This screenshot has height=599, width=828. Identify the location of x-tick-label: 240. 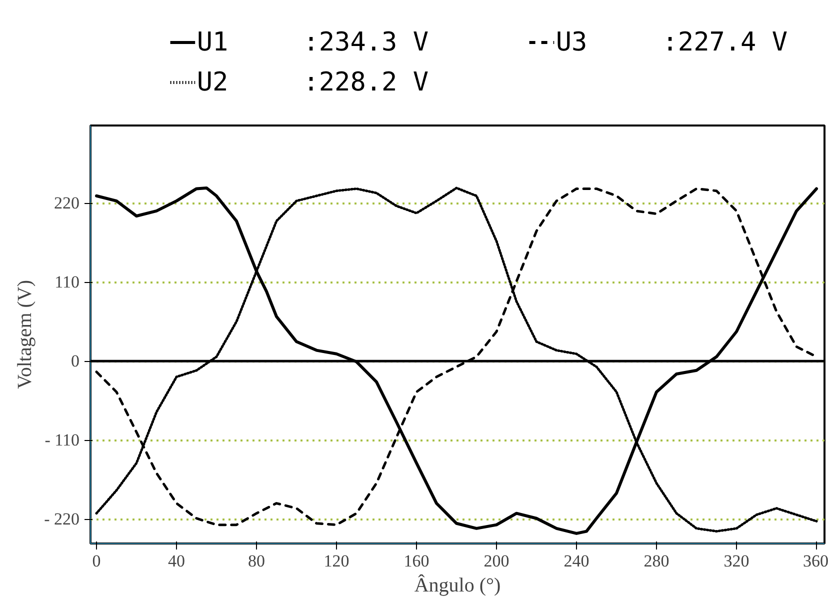
(577, 561).